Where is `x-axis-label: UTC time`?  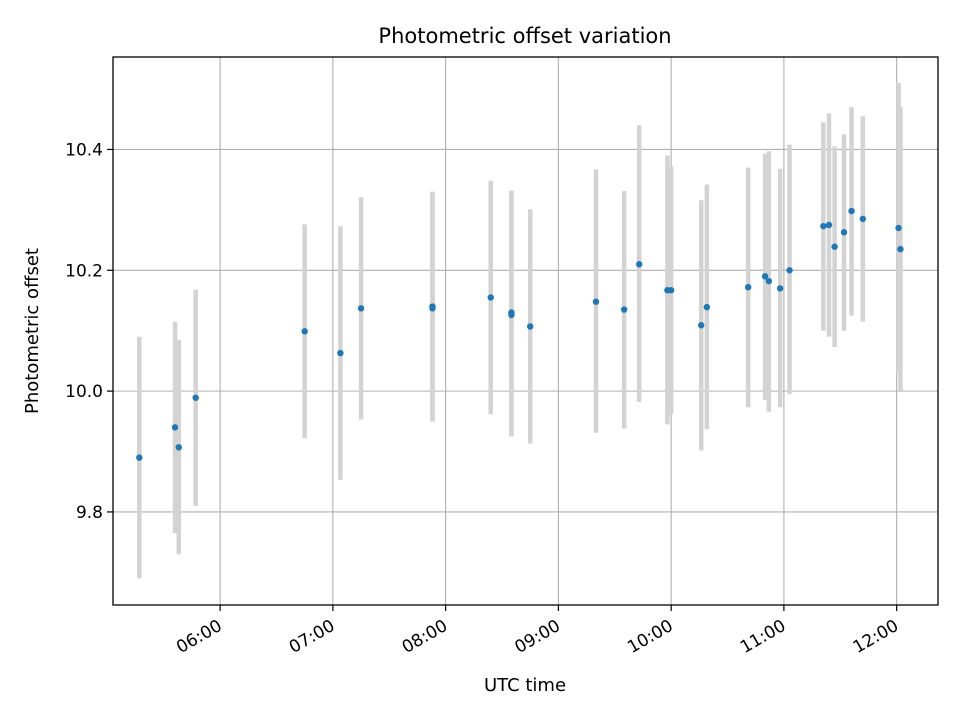 x-axis-label: UTC time is located at coordinates (525, 685).